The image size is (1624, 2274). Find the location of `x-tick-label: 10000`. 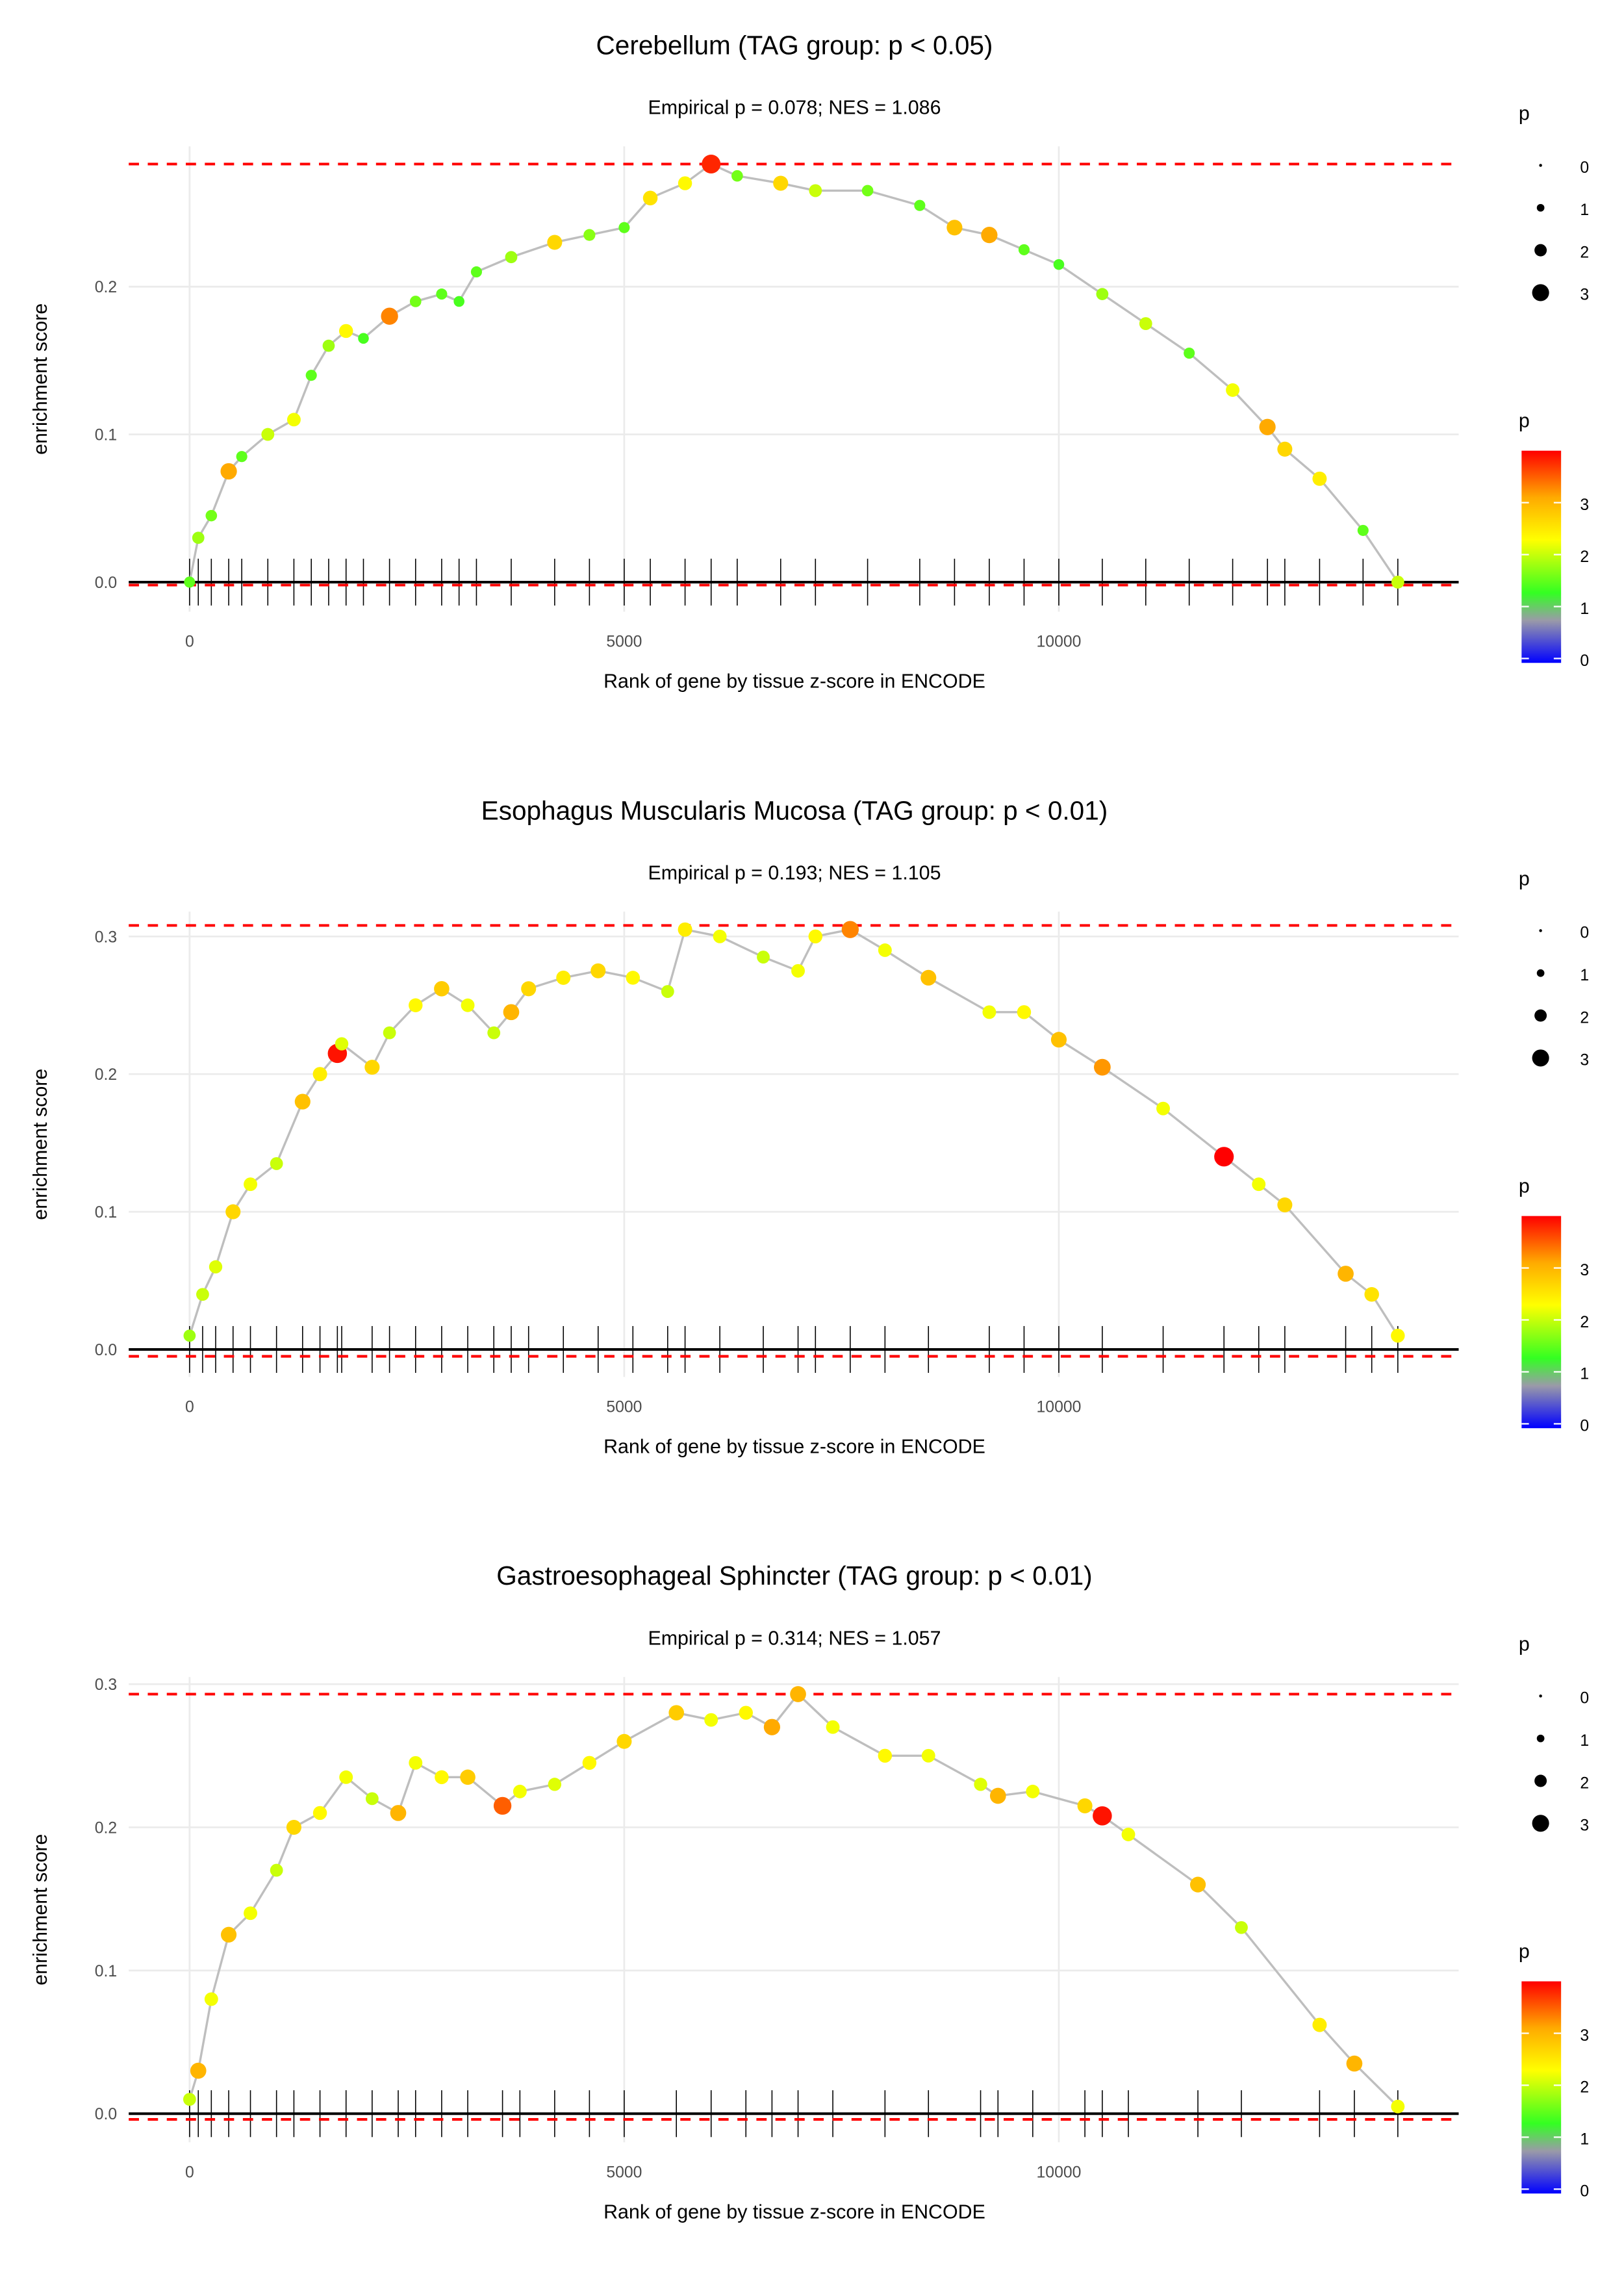

x-tick-label: 10000 is located at coordinates (1059, 2172).